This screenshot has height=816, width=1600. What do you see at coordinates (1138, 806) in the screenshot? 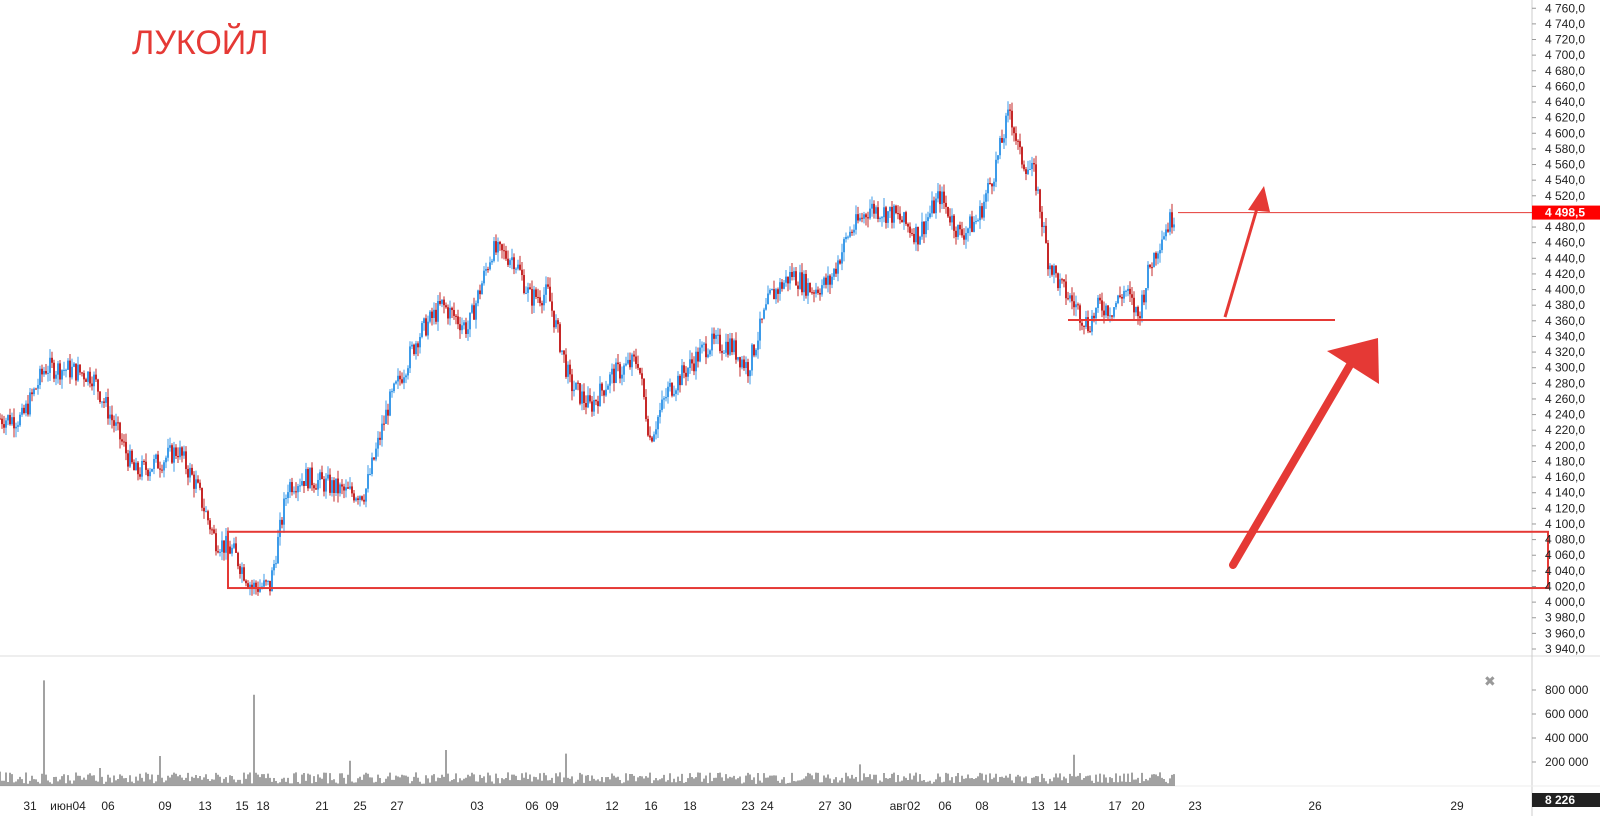
I see `date-tick-label: 20` at bounding box center [1138, 806].